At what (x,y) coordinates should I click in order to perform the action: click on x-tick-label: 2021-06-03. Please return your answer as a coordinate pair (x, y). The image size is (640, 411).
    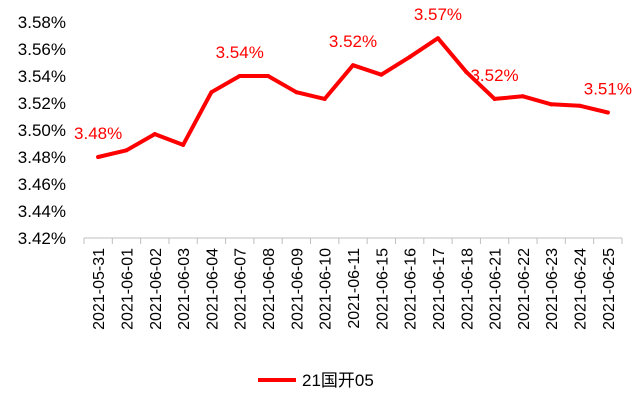
    Looking at the image, I should click on (184, 289).